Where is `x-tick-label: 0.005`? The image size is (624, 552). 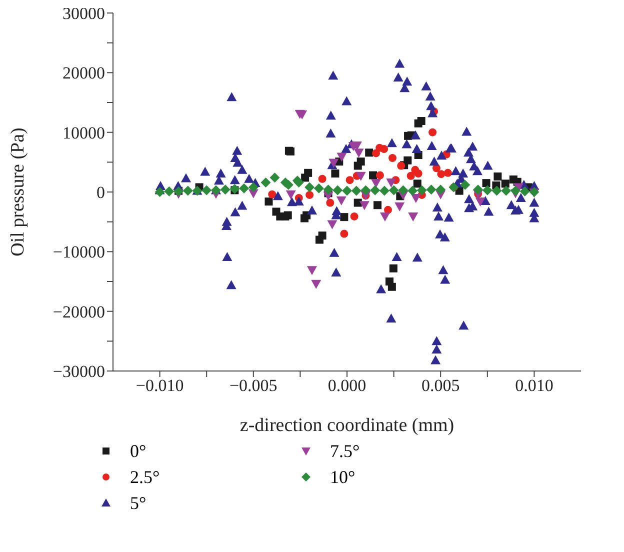
x-tick-label: 0.005 is located at coordinates (440, 386).